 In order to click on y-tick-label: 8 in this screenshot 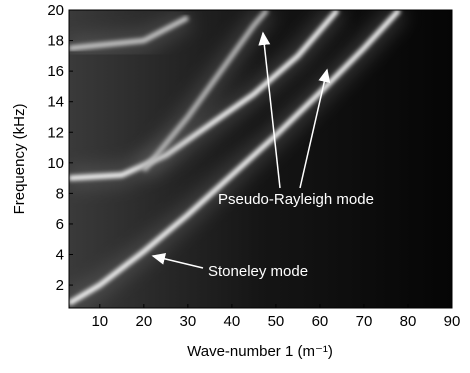, I will do `click(60, 193)`.